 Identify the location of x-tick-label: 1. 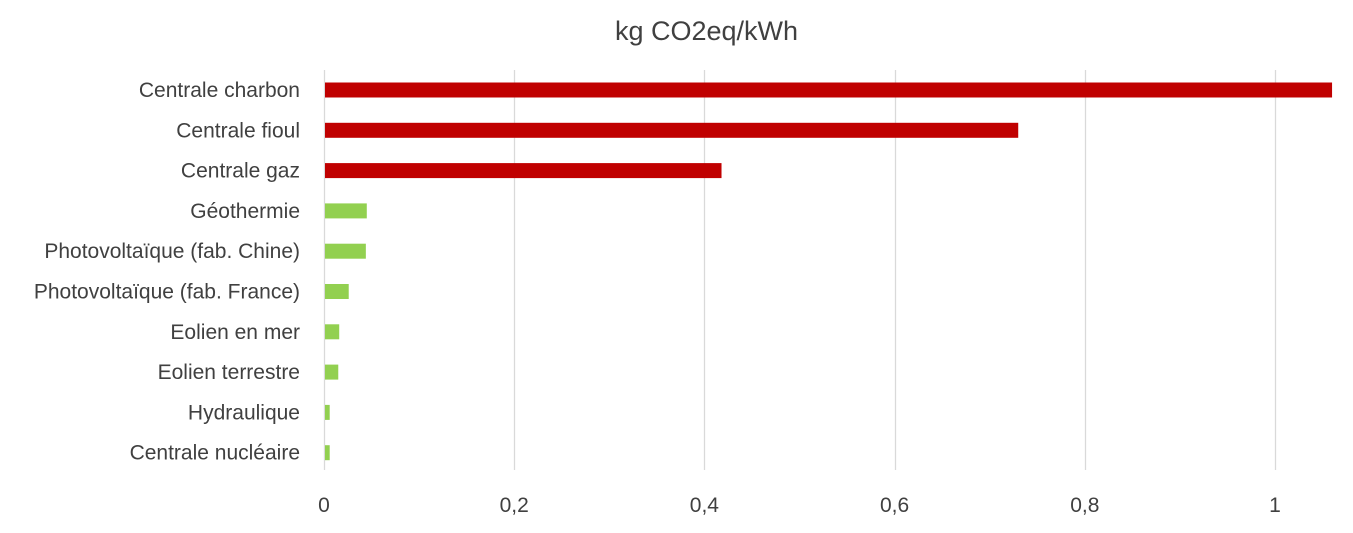
(1275, 505).